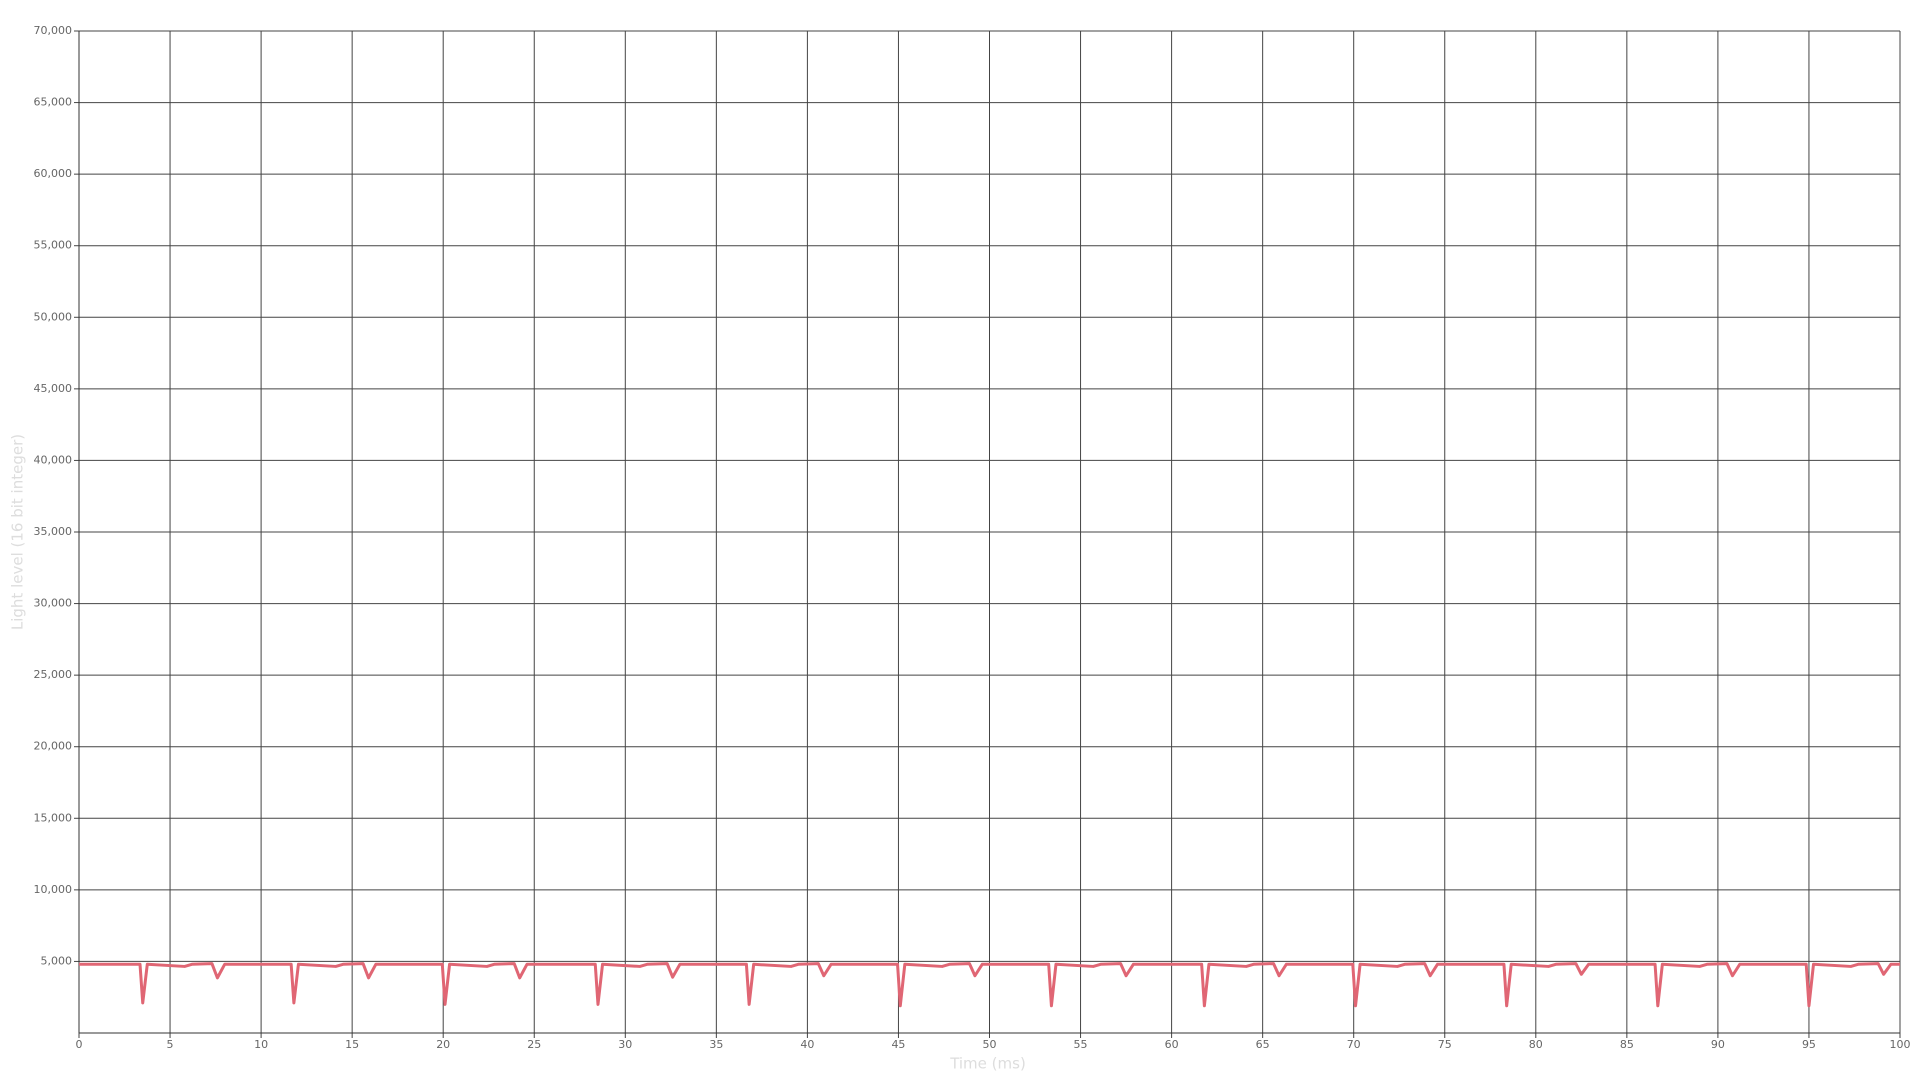 The height and width of the screenshot is (1084, 1920). What do you see at coordinates (898, 1044) in the screenshot?
I see `x-tick-label: 45` at bounding box center [898, 1044].